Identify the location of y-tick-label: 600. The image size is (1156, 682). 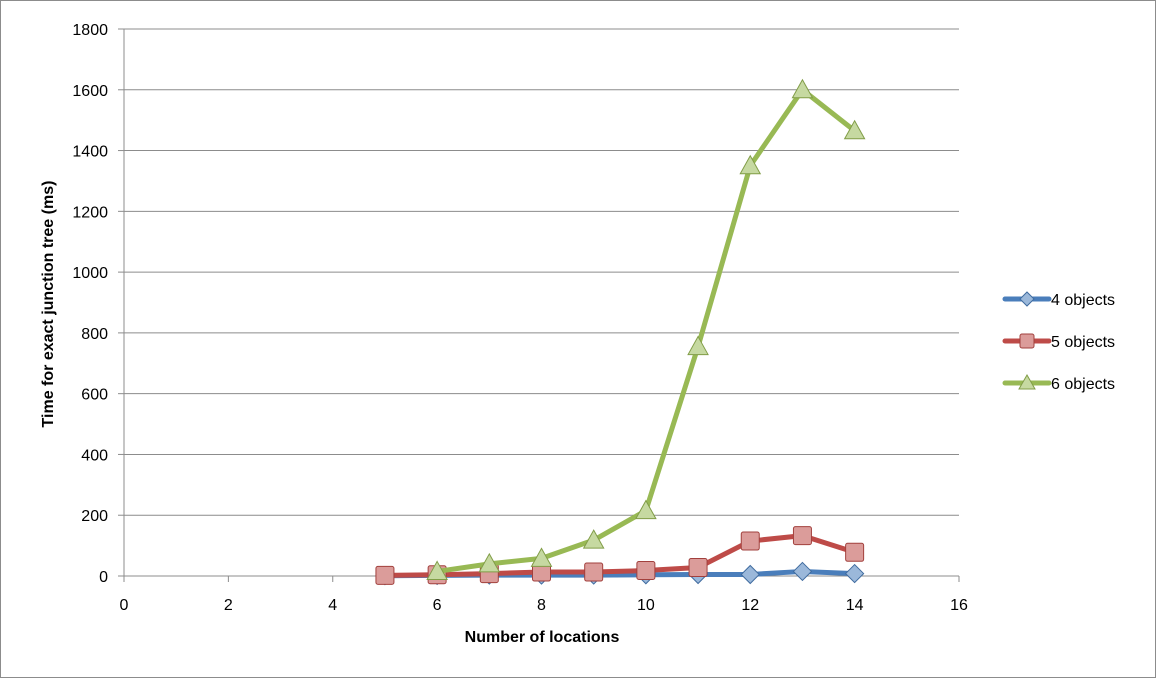
(94, 395).